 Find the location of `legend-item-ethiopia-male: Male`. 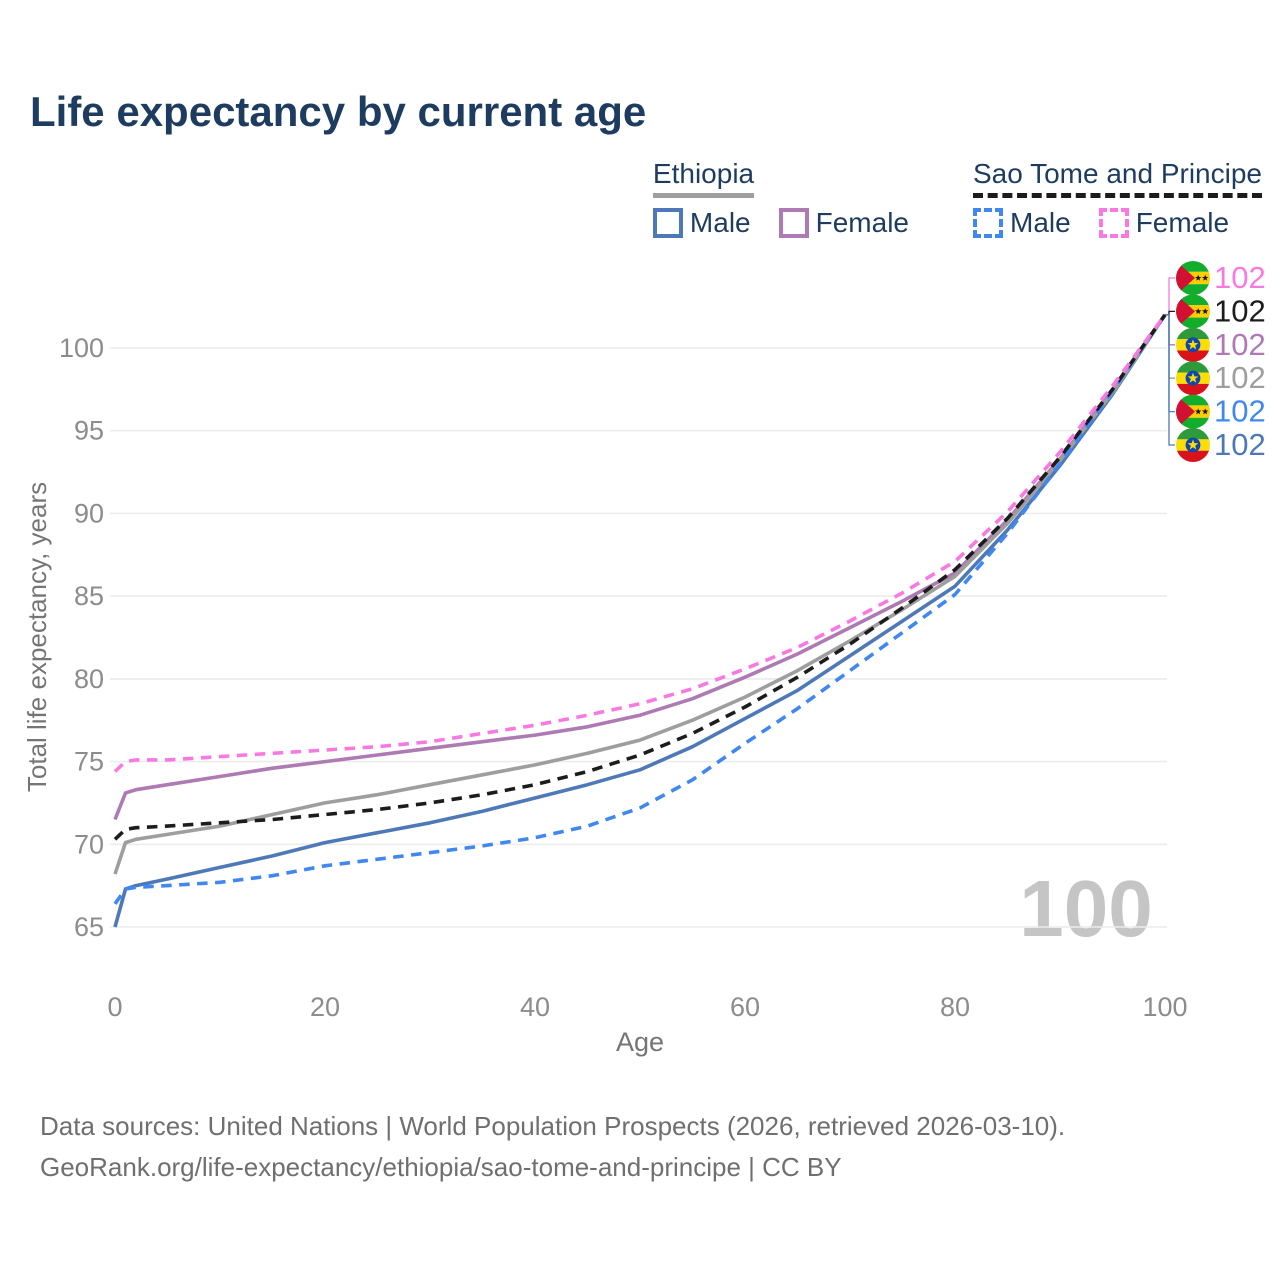

legend-item-ethiopia-male: Male is located at coordinates (701, 223).